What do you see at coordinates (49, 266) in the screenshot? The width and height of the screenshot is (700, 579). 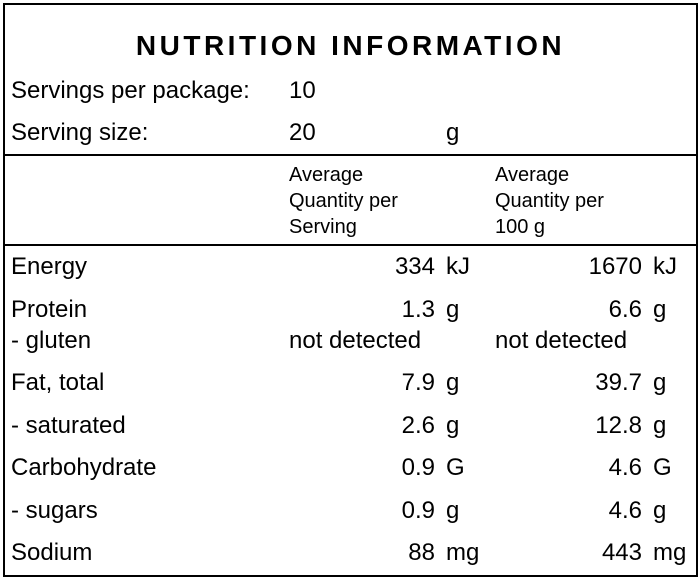 I see `row-name: Energy` at bounding box center [49, 266].